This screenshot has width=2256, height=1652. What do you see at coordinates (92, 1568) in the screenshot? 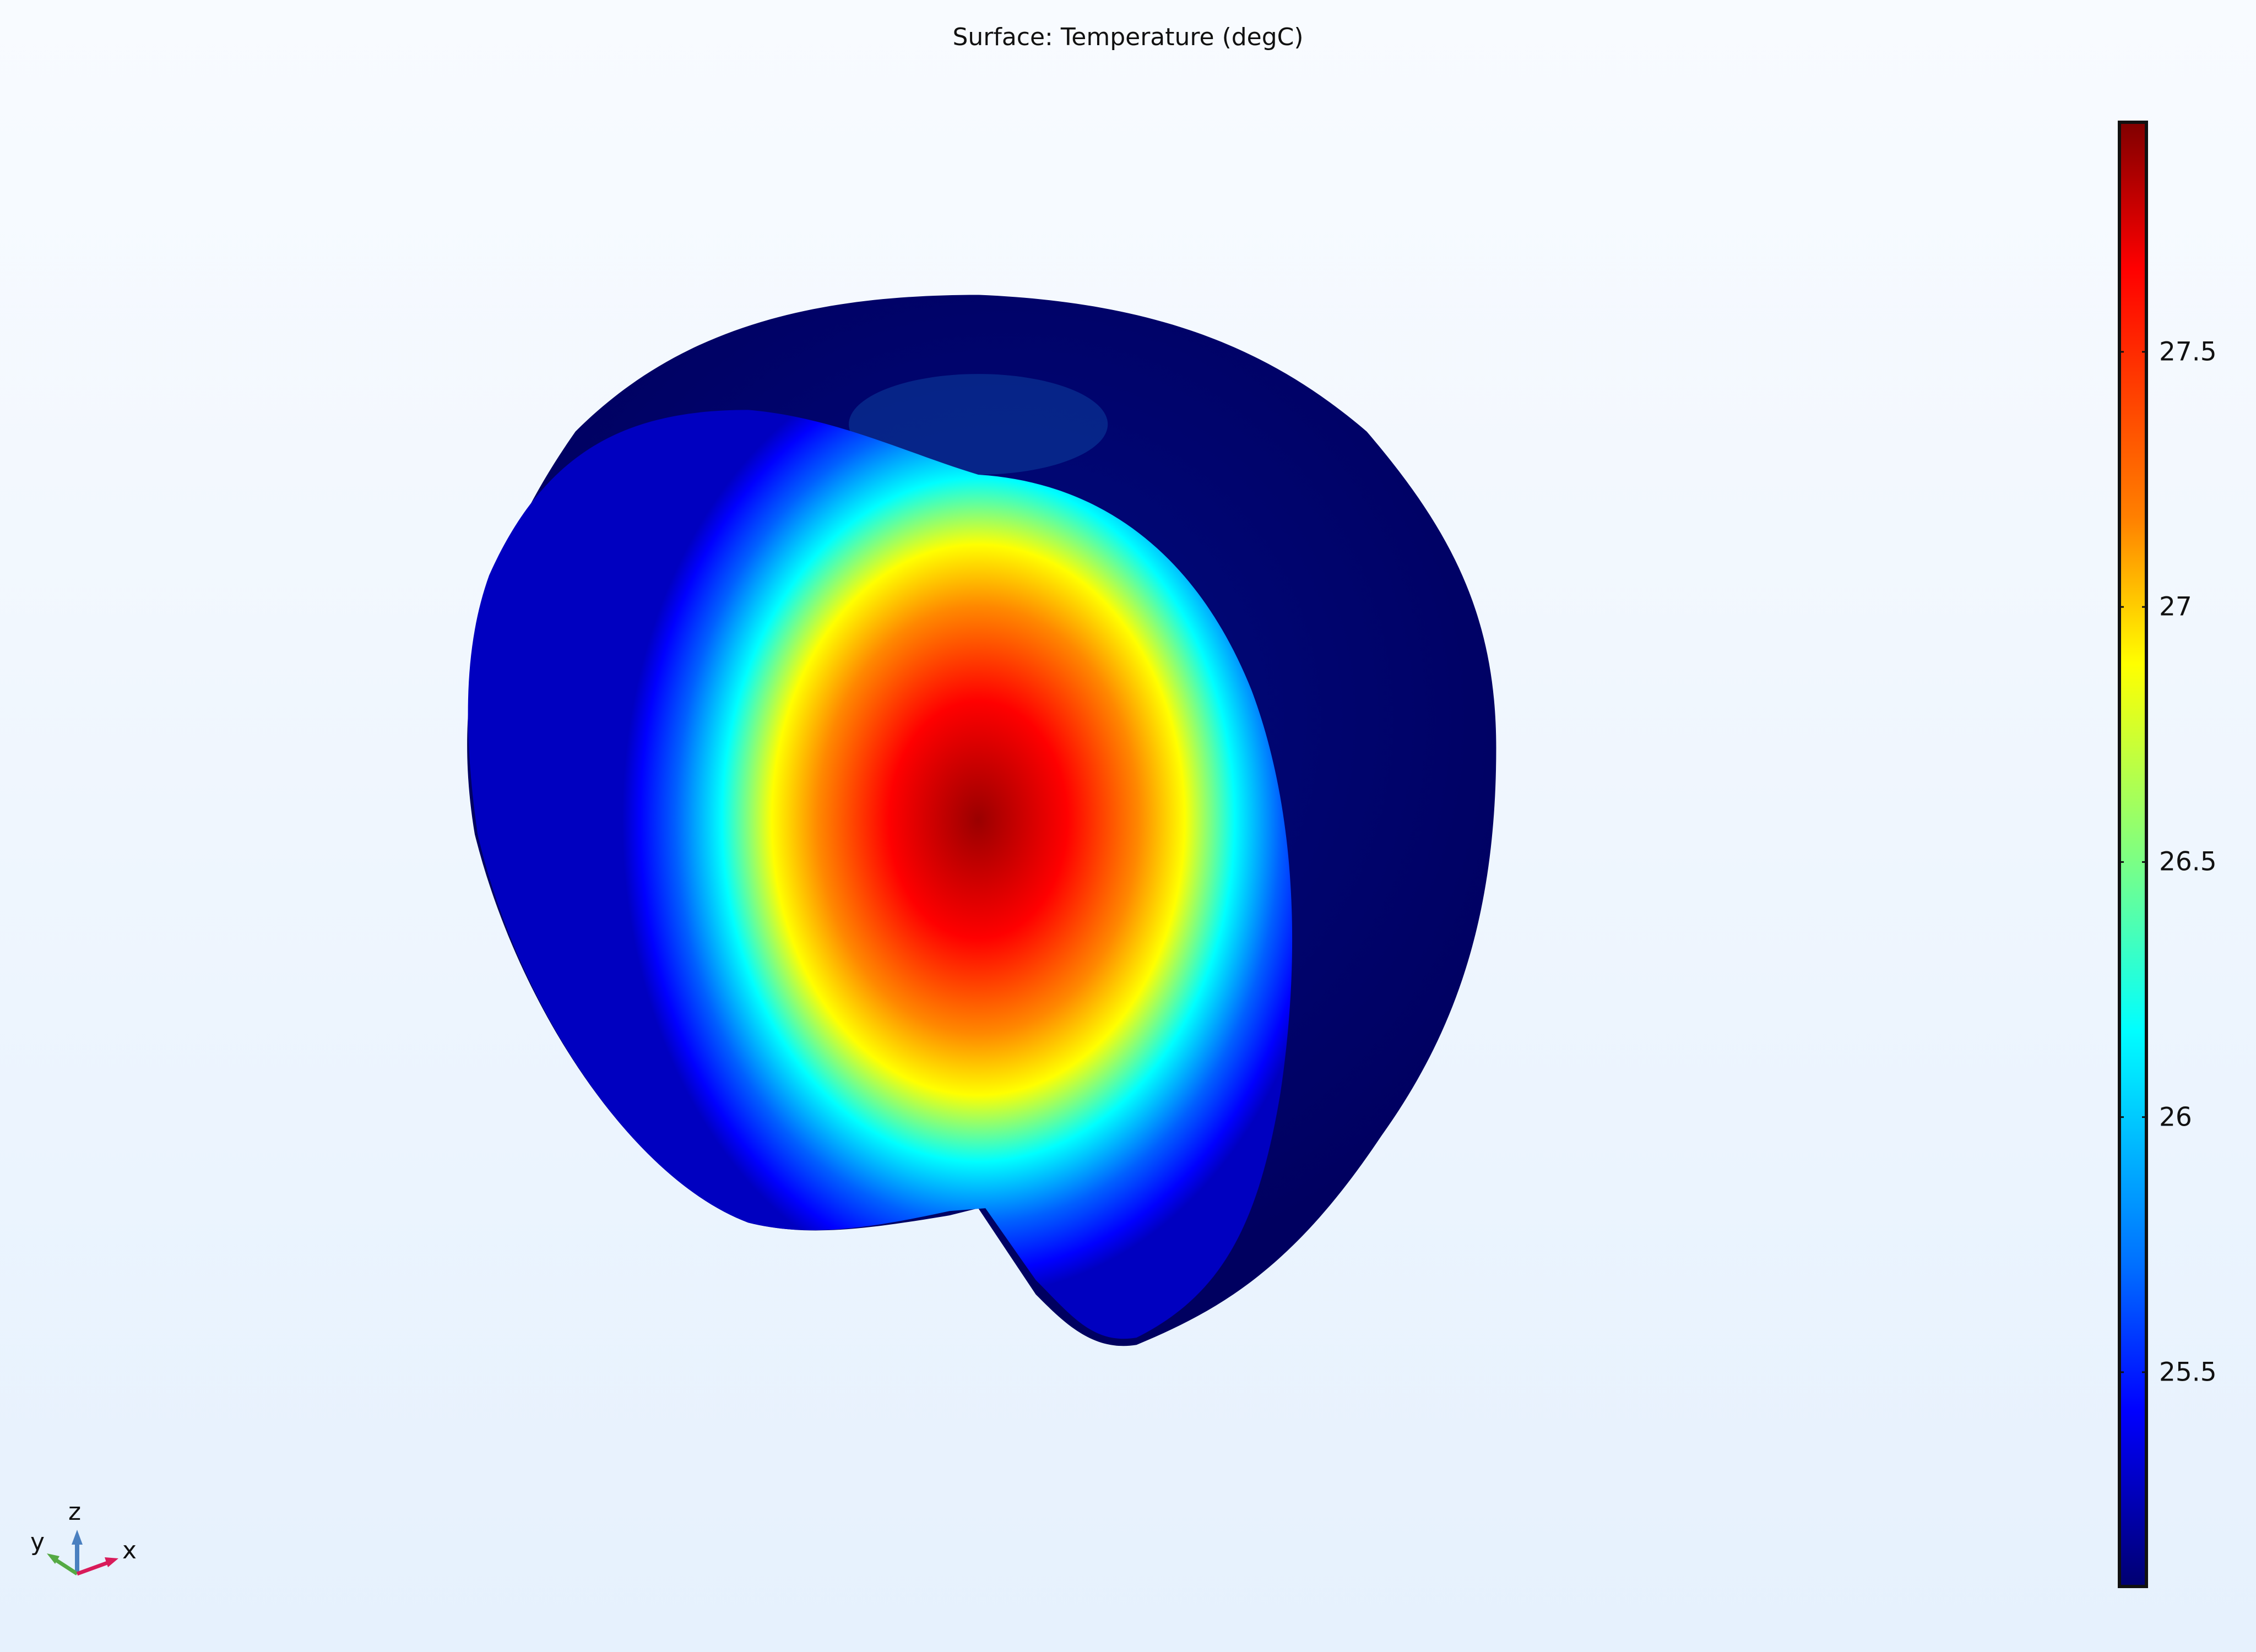
I see `x-axis-arrow` at bounding box center [92, 1568].